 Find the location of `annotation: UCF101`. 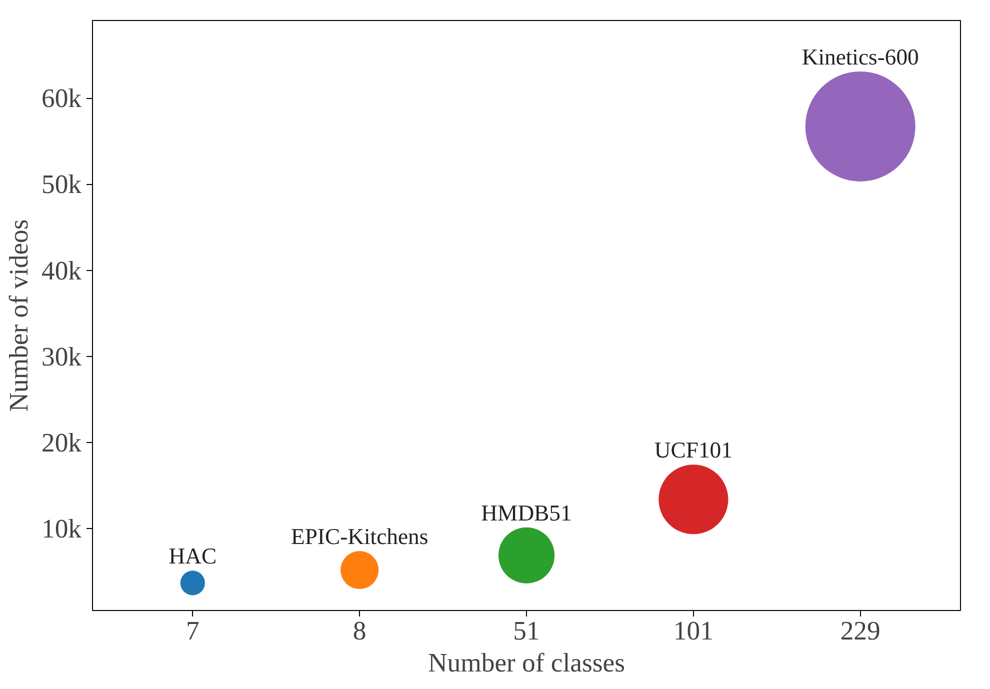

annotation: UCF101 is located at coordinates (693, 450).